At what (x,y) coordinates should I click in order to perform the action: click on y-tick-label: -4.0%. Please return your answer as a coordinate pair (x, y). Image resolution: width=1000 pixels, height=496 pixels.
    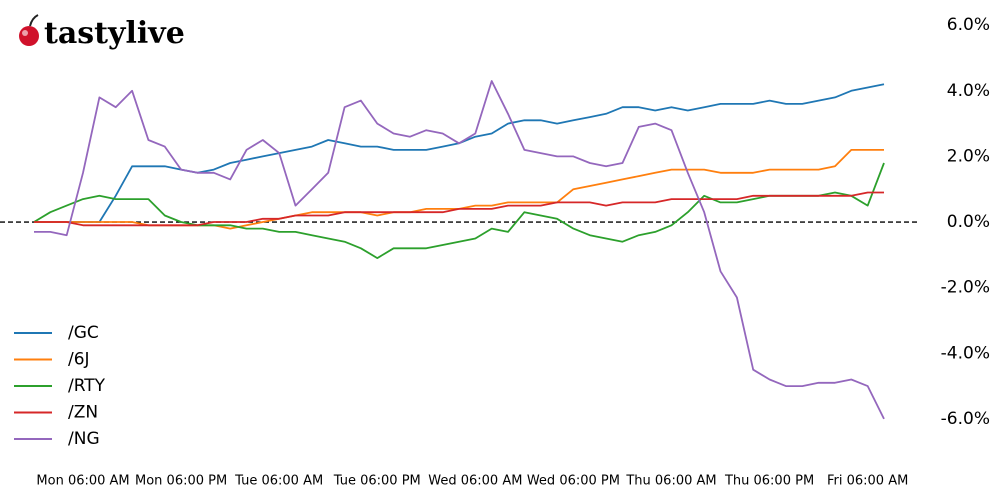
    Looking at the image, I should click on (965, 353).